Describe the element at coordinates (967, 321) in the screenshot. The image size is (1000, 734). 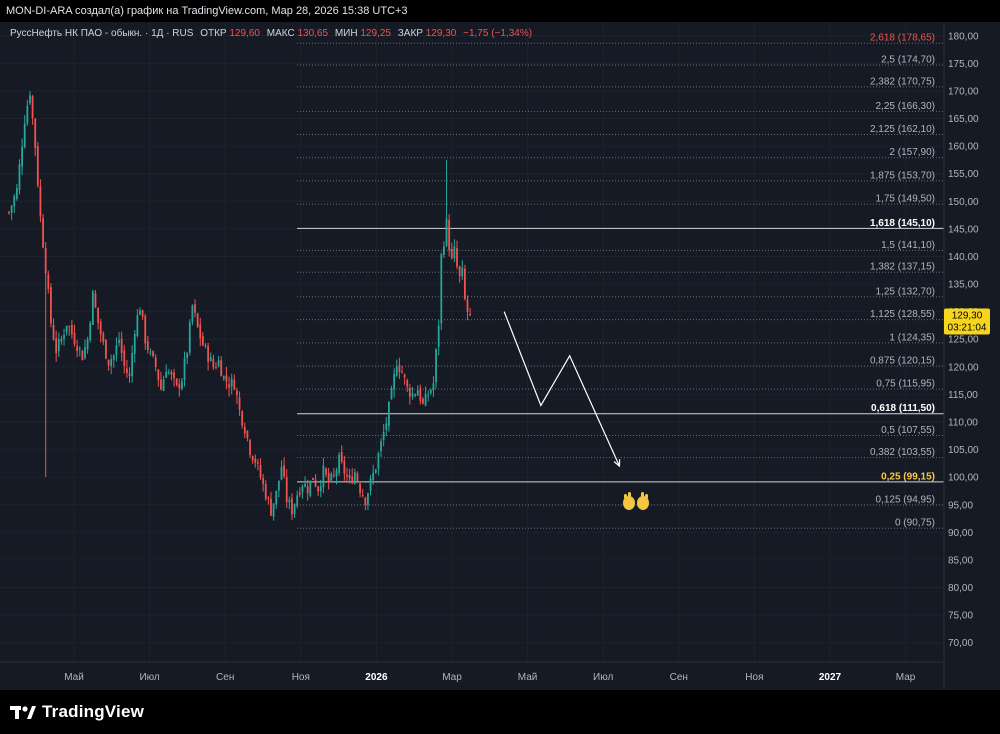
I see `current-price-badge: 129,30 03:21:04` at that location.